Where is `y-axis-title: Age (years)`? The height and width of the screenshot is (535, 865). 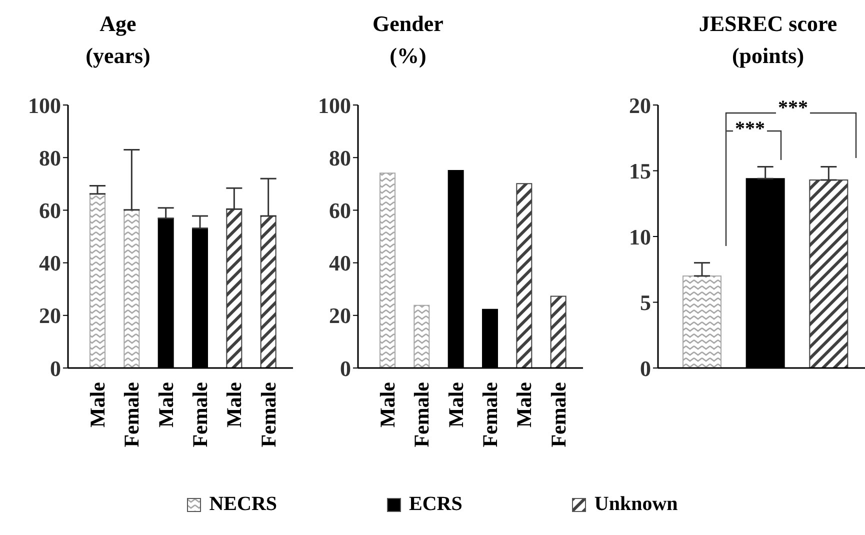 y-axis-title: Age (years) is located at coordinates (118, 40).